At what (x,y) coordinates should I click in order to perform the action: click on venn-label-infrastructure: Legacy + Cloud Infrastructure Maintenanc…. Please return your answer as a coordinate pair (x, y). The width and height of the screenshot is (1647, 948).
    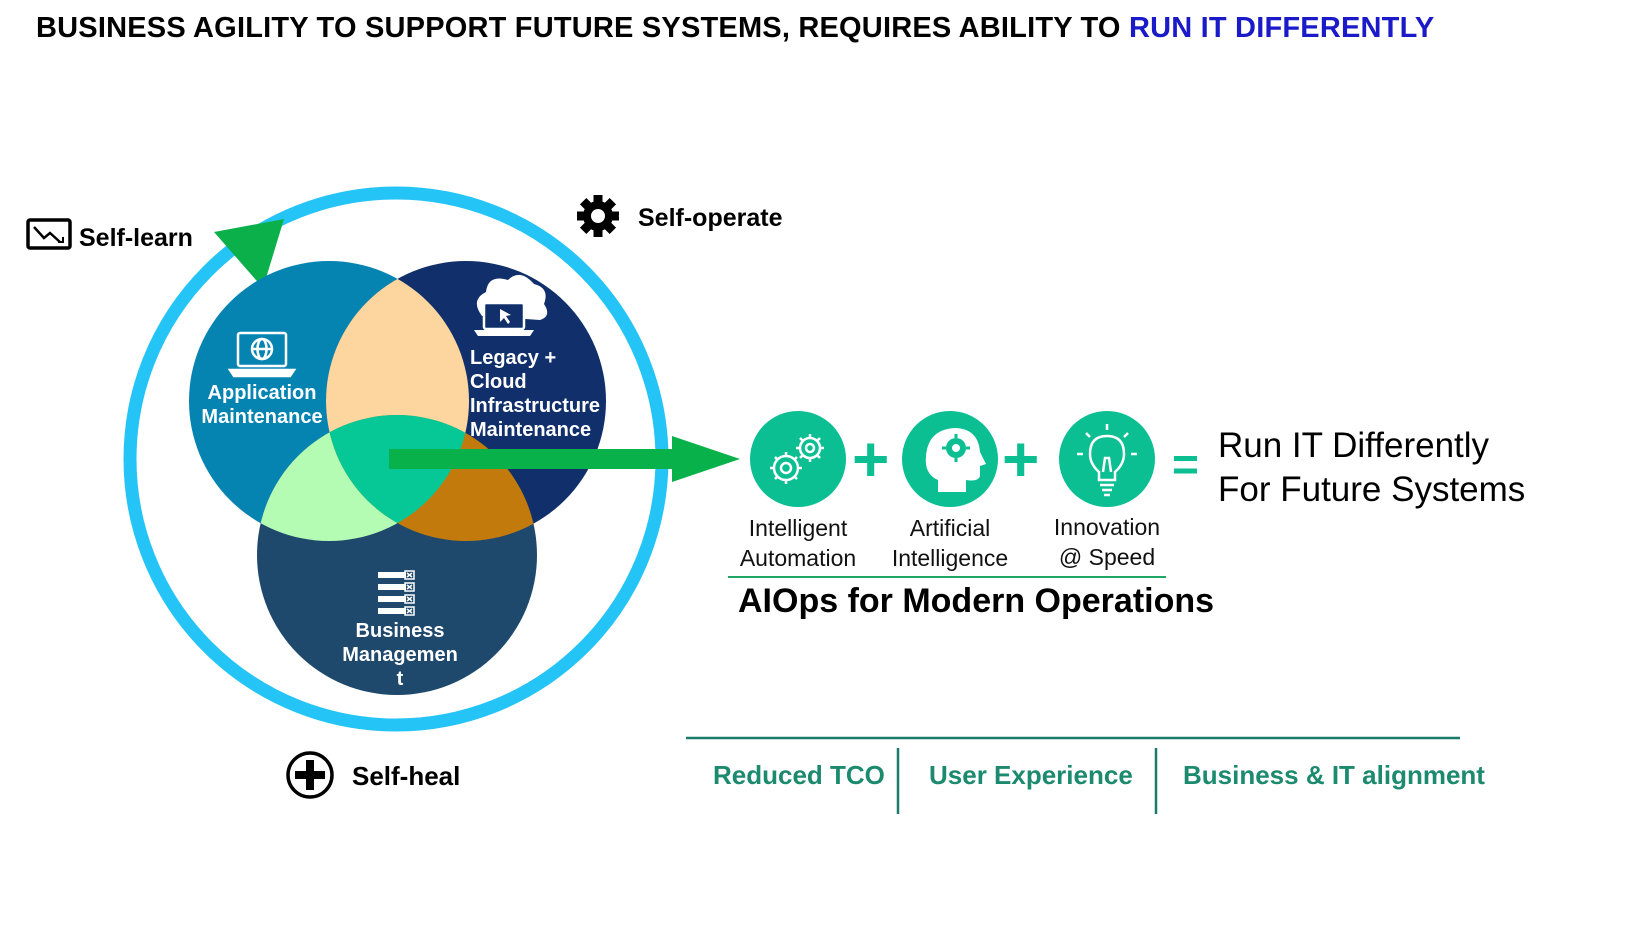
    Looking at the image, I should click on (537, 394).